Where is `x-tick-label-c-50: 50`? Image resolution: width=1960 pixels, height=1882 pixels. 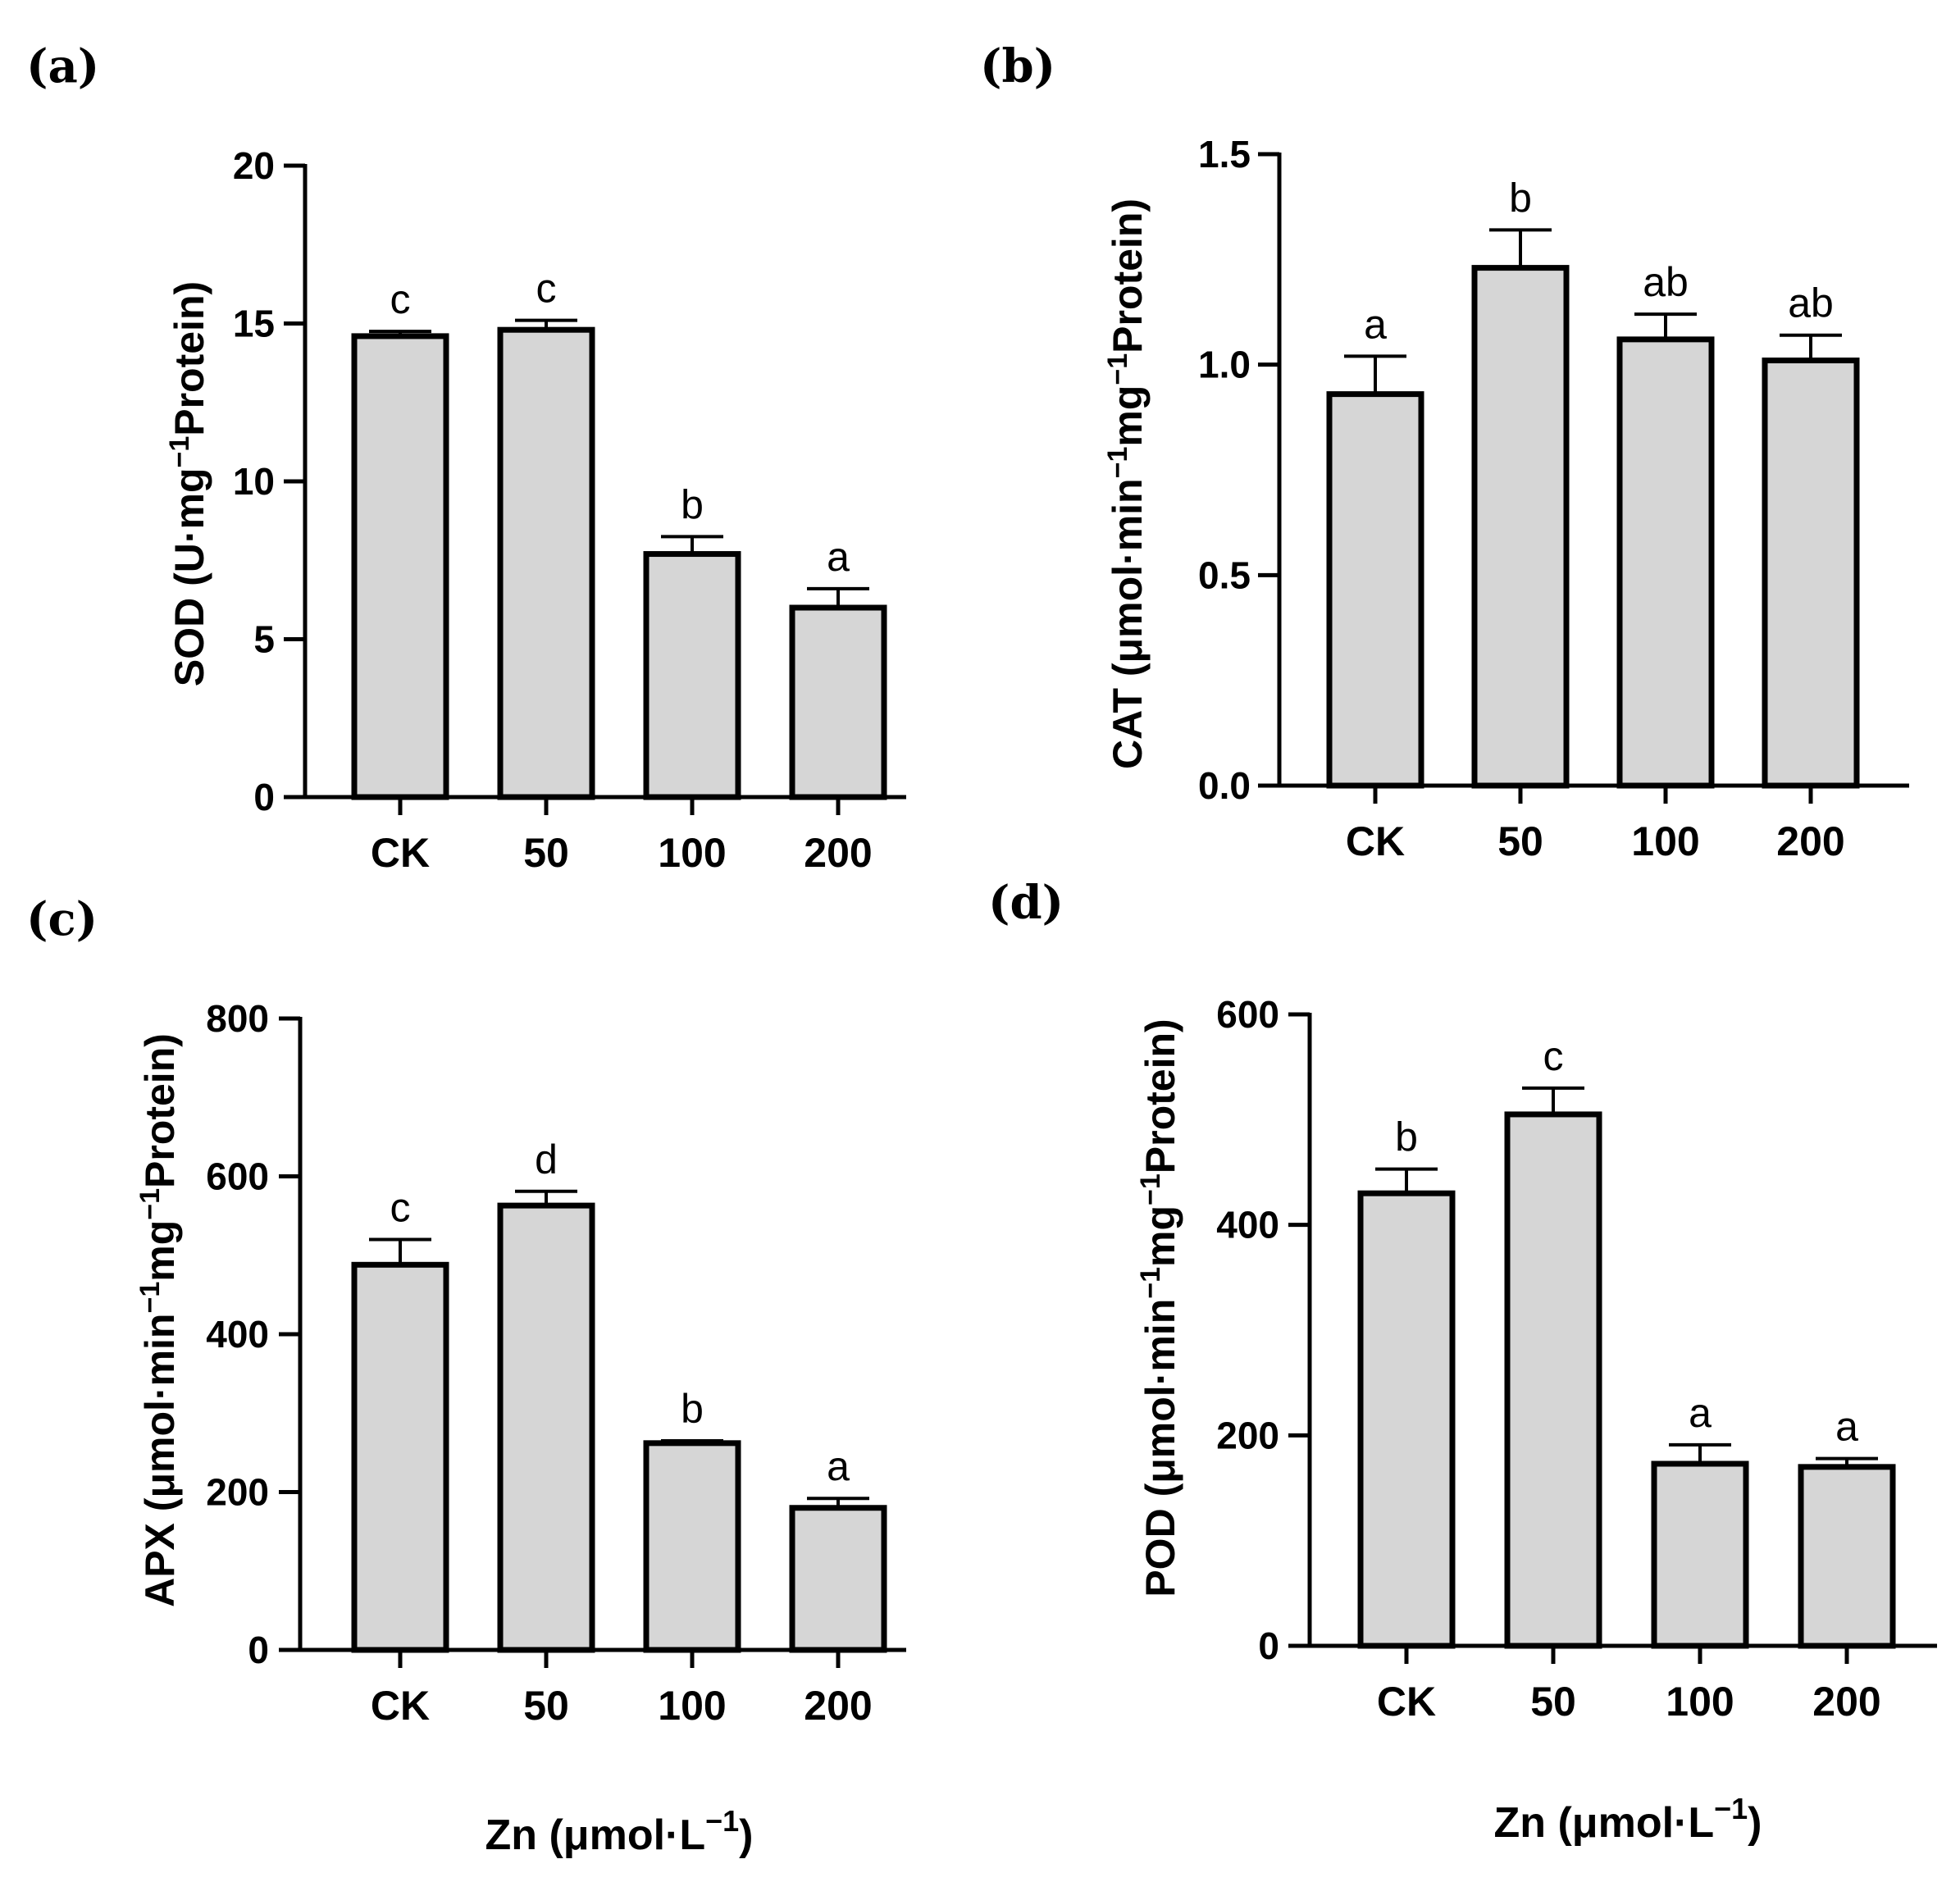
x-tick-label-c-50: 50 is located at coordinates (546, 1706).